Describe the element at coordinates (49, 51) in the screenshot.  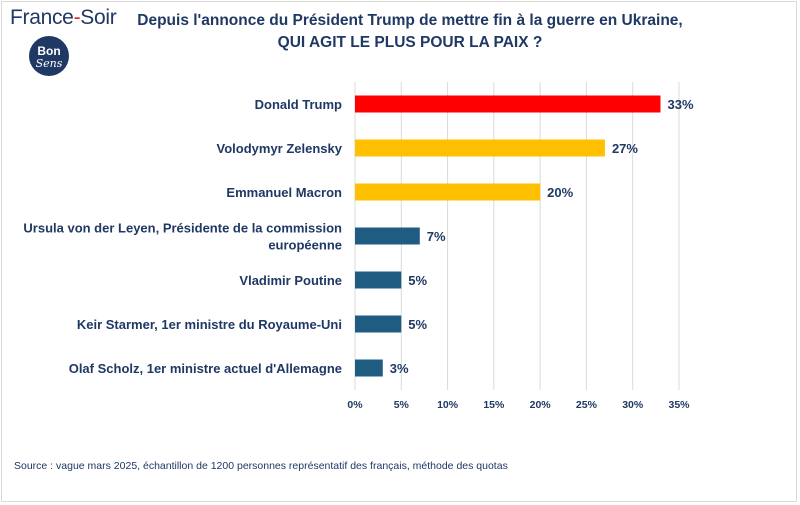
I see `badge-line1: Bon` at that location.